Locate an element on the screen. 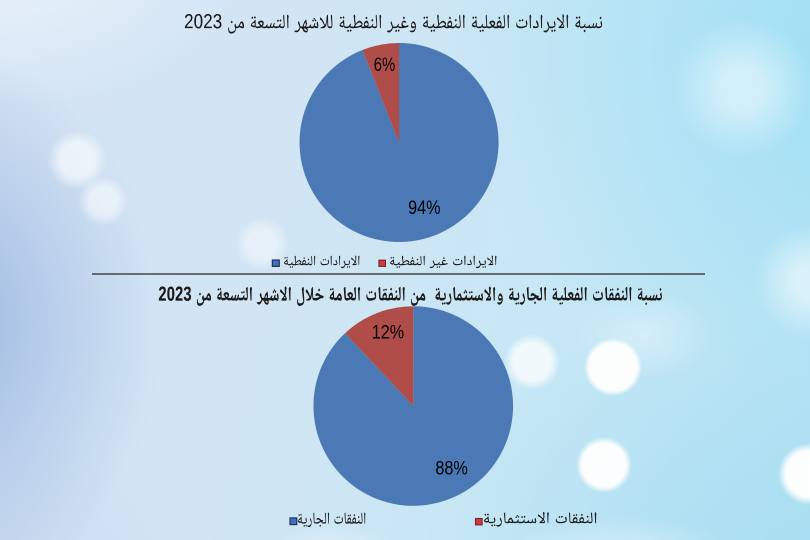 This screenshot has width=810, height=540. svg-text: 12% is located at coordinates (388, 333).